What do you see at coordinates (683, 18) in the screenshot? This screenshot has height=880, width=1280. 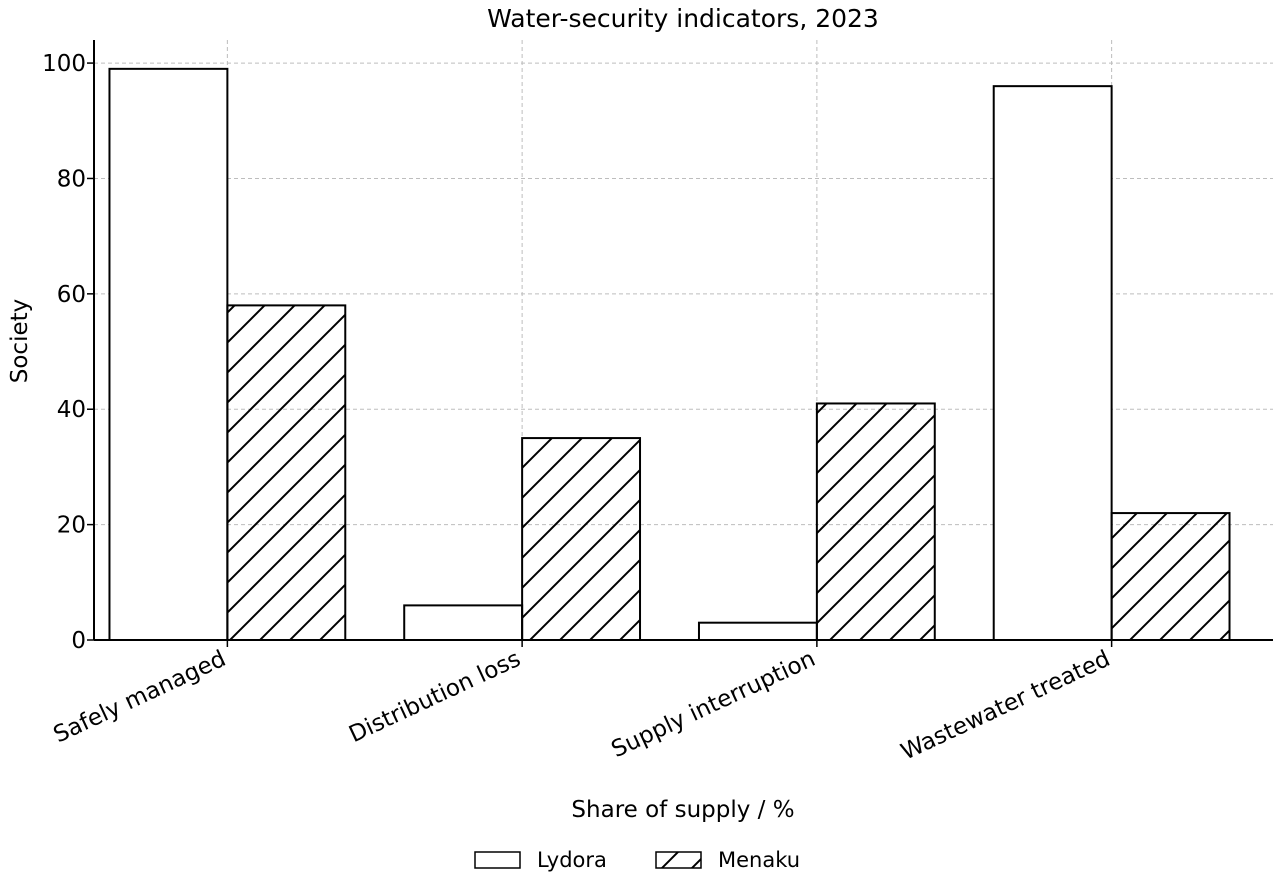 I see `chart-title: Water-security indicators, 2023` at bounding box center [683, 18].